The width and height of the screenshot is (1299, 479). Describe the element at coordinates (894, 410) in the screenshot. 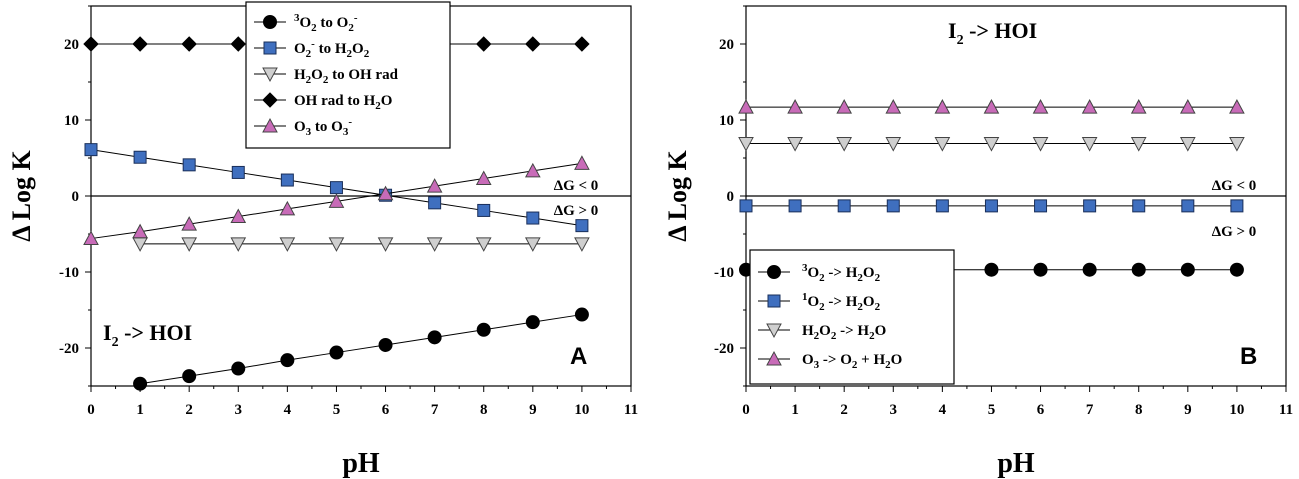

I see `x-tick-label: 3` at that location.